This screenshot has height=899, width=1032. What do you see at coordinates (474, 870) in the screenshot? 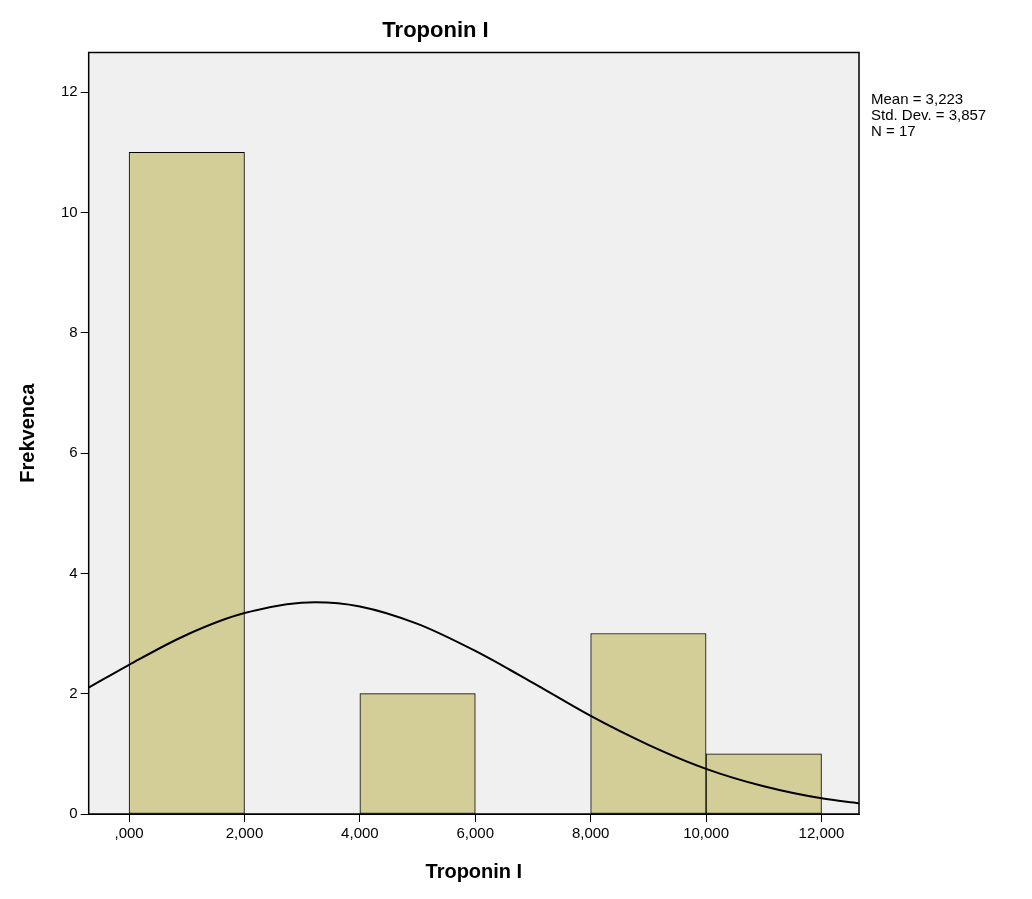
I see `x-axis-title: Troponin I` at bounding box center [474, 870].